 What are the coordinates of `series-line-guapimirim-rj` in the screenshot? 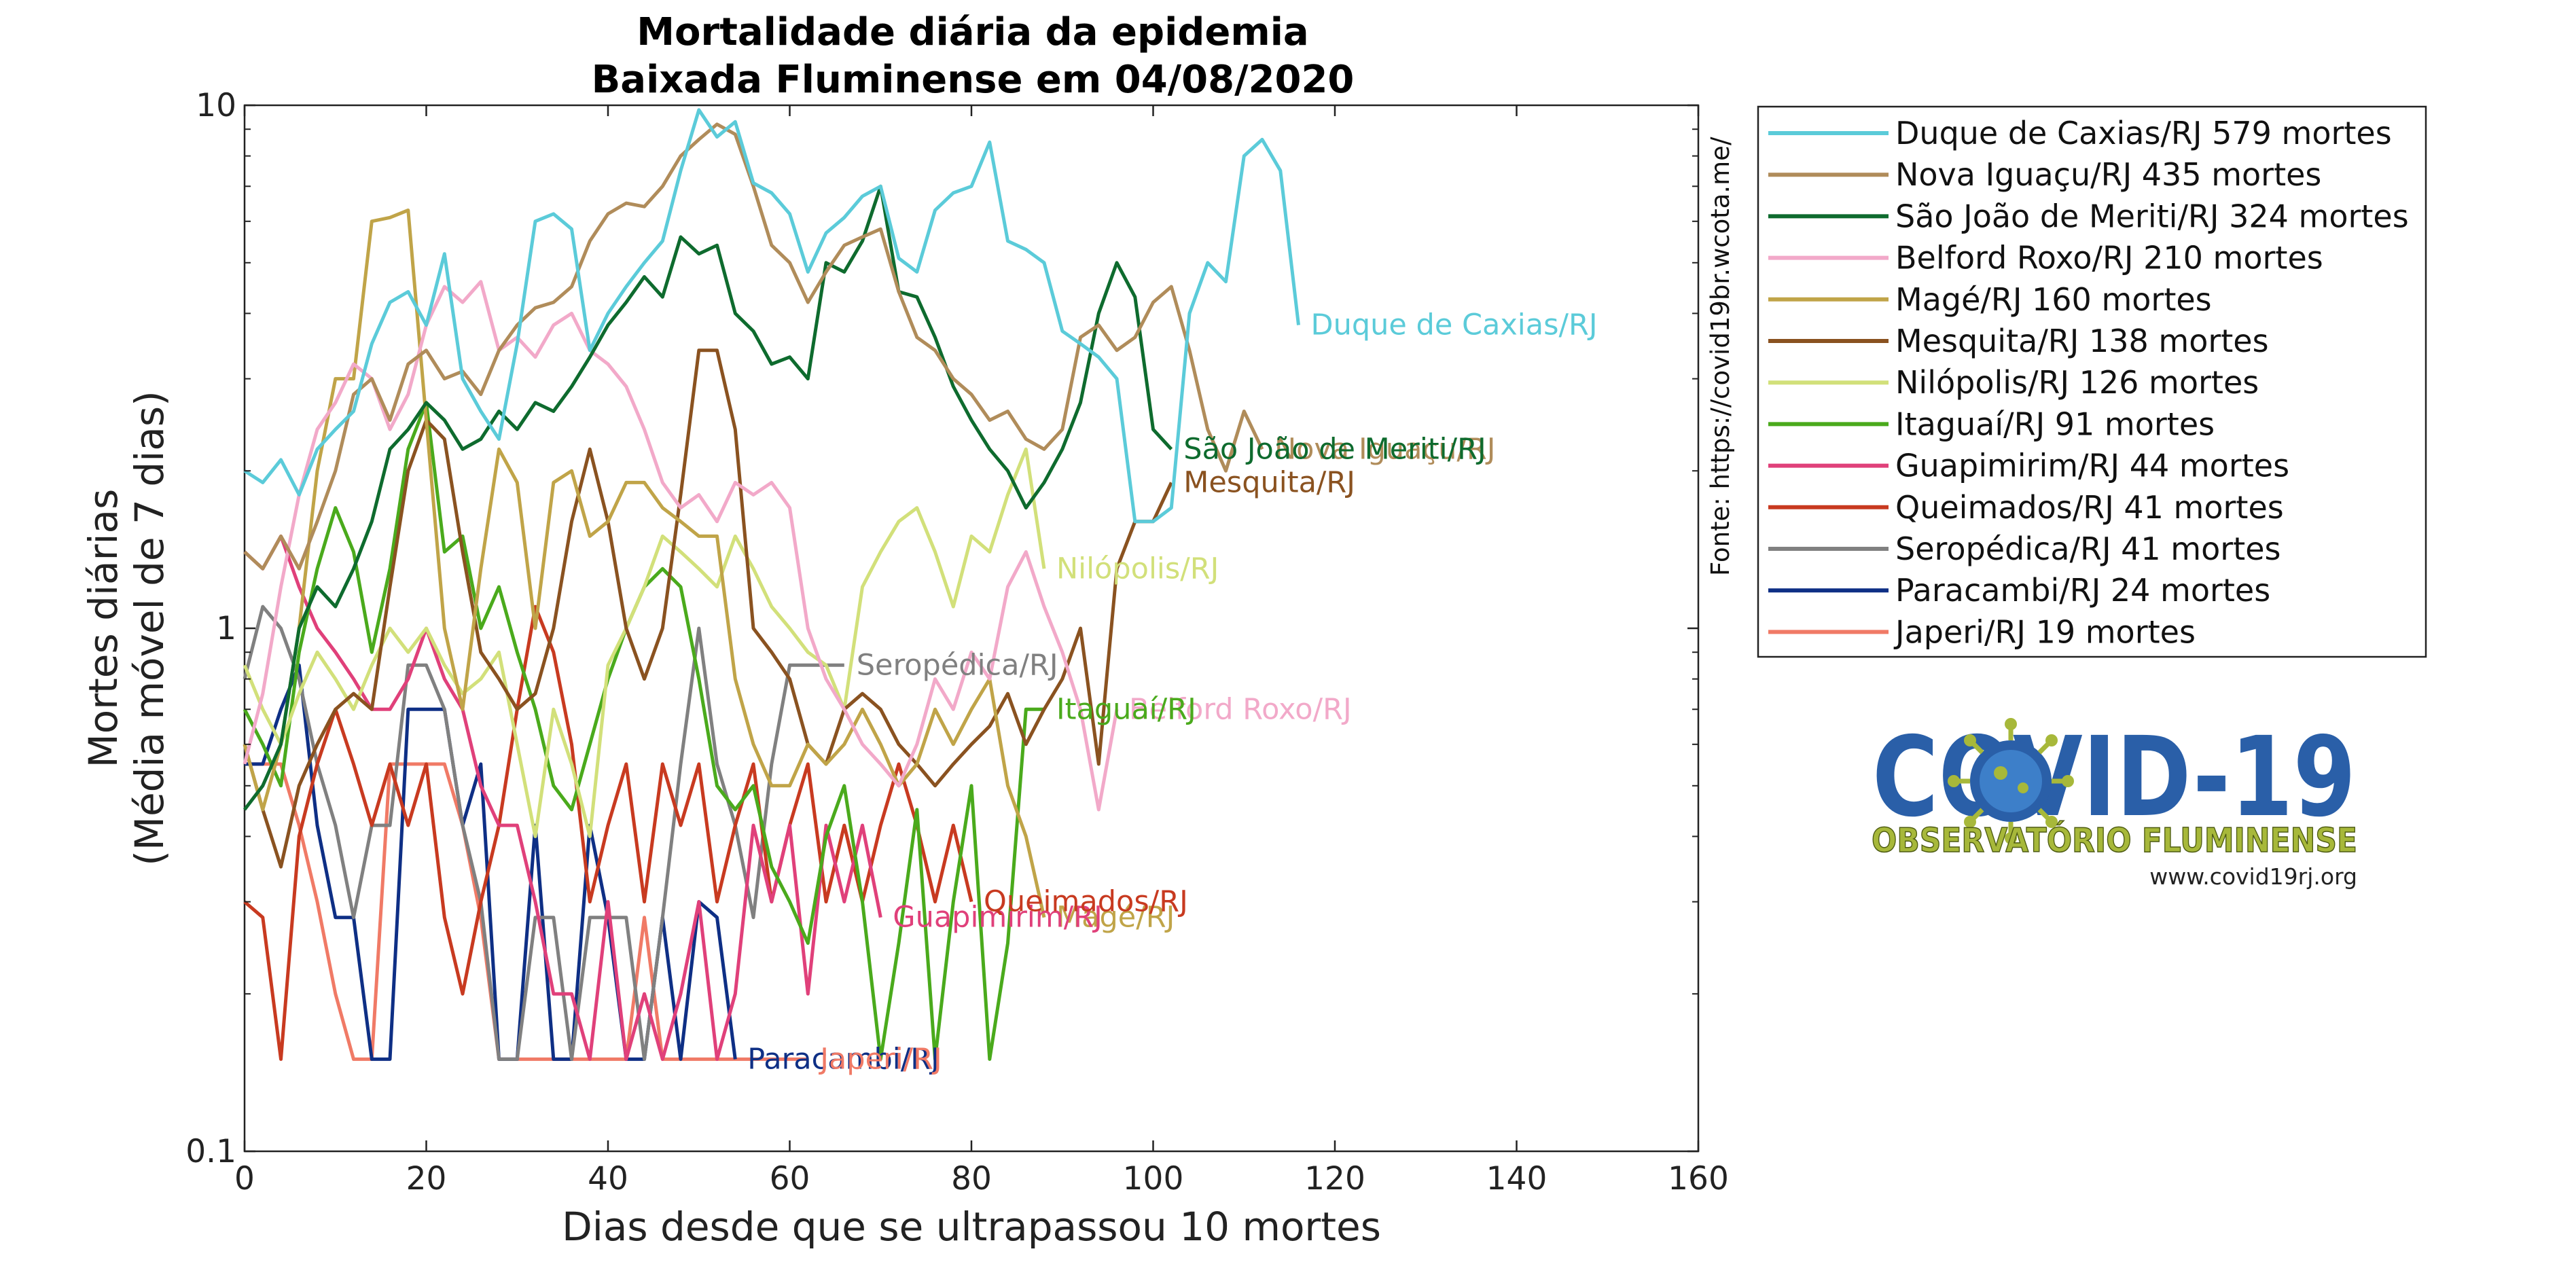 It's located at (562, 797).